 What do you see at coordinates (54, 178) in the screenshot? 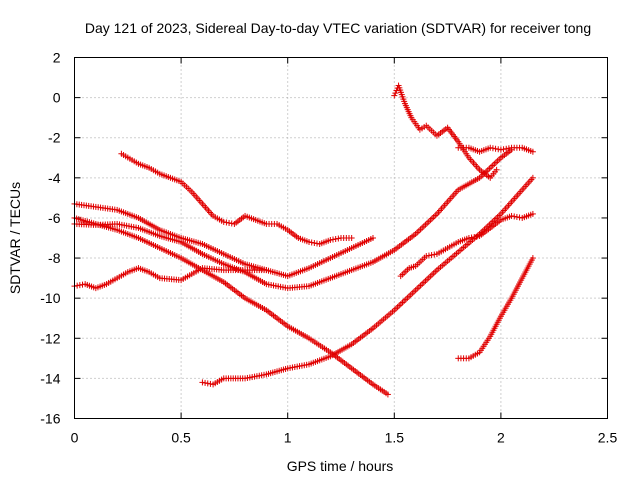
I see `y-tick-label: -4` at bounding box center [54, 178].